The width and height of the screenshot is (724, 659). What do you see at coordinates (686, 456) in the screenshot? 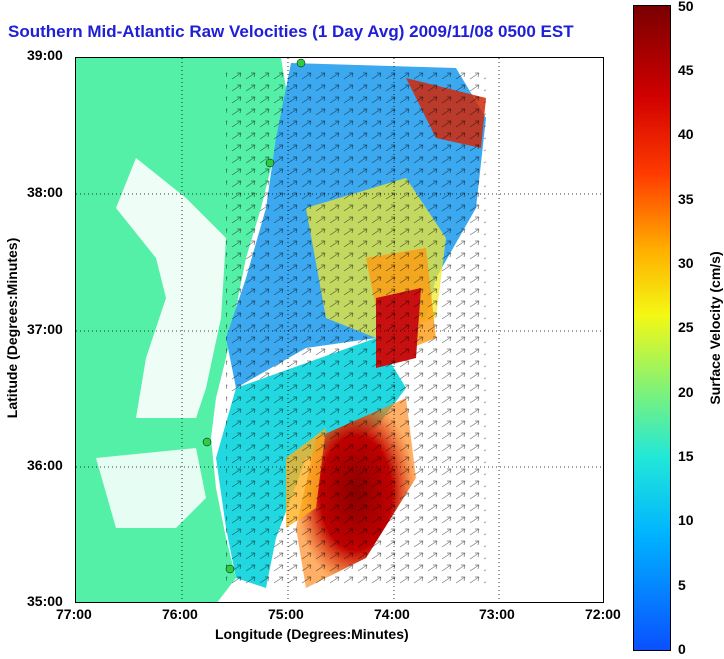
I see `colorbar-tick: 15` at bounding box center [686, 456].